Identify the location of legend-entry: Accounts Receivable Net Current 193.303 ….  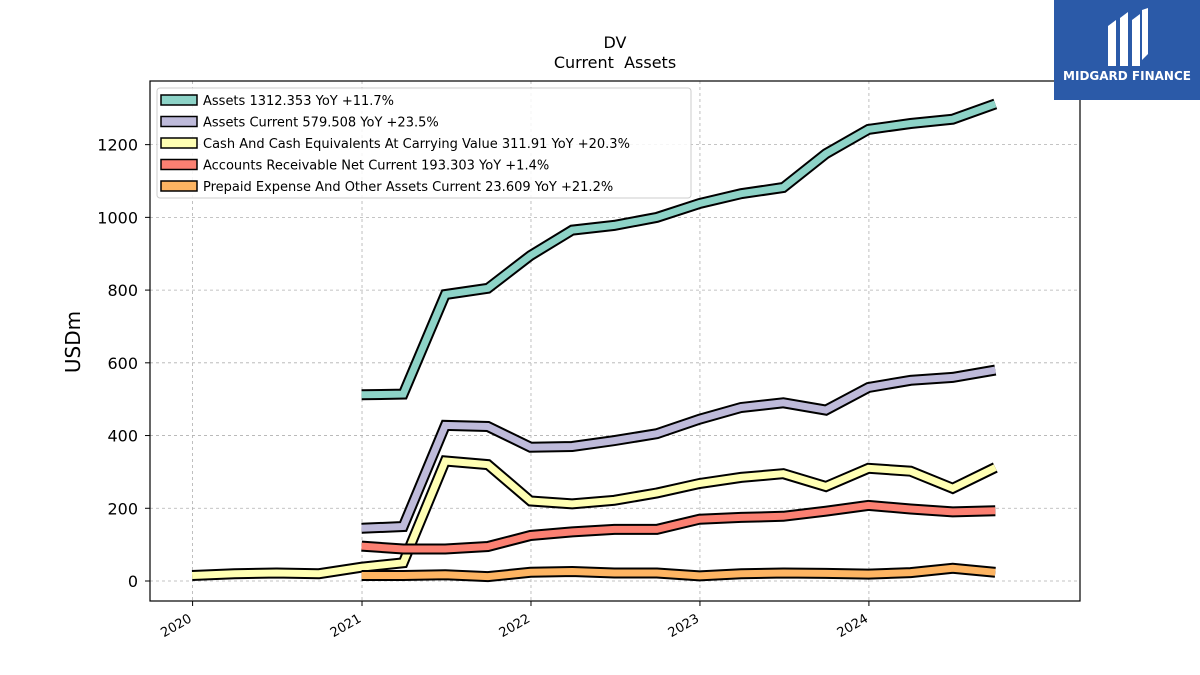
(376, 166).